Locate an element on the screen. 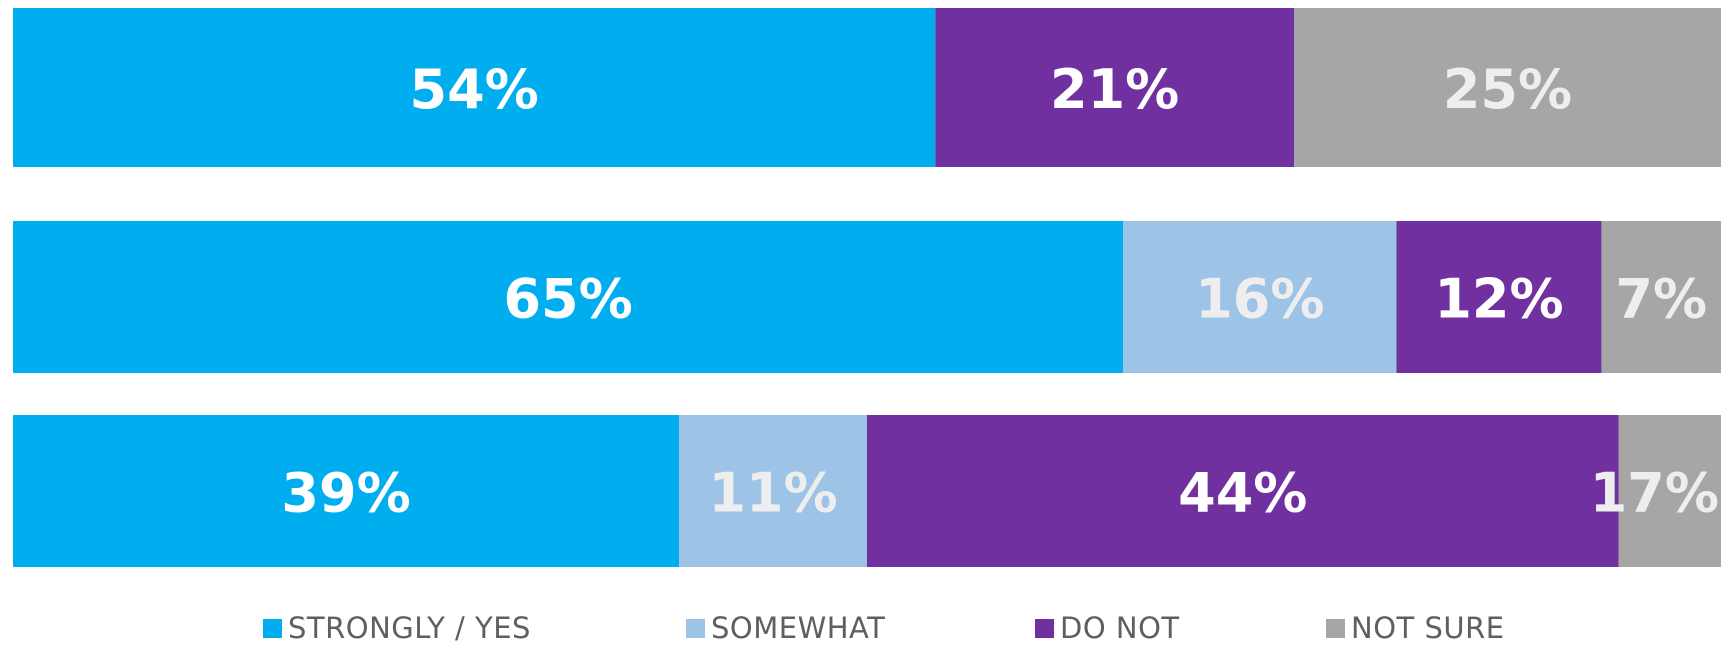  data-label-not-sure-row-1: 25% is located at coordinates (1507, 89).